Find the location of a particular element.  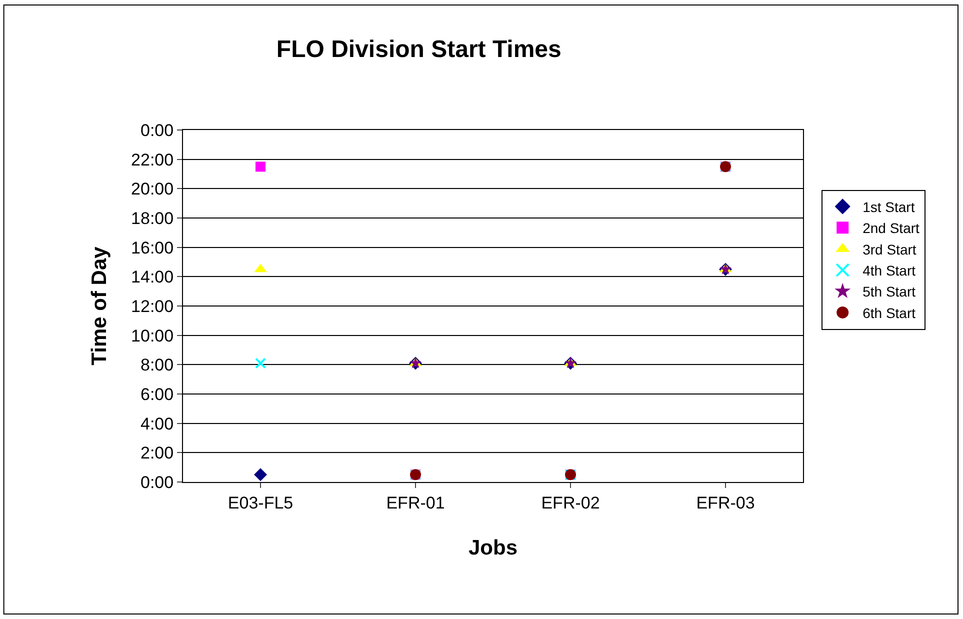

x-tick-label: EFR-01 is located at coordinates (415, 502).